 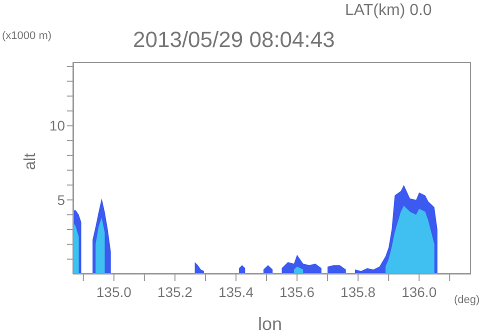 I want to click on x-tick-label: 135.8, so click(x=358, y=292).